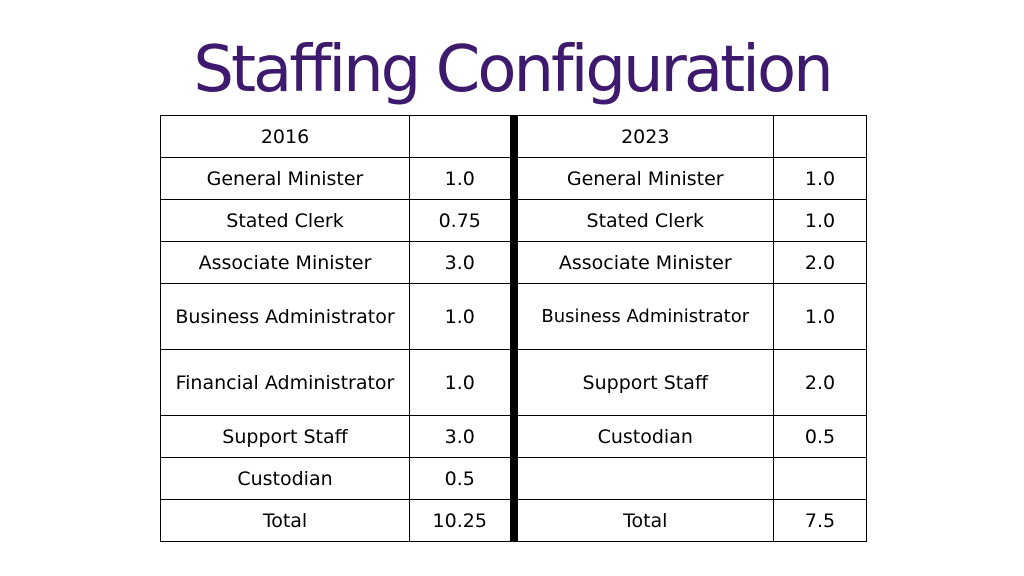  What do you see at coordinates (643, 262) in the screenshot?
I see `role-2023: Associate Minister` at bounding box center [643, 262].